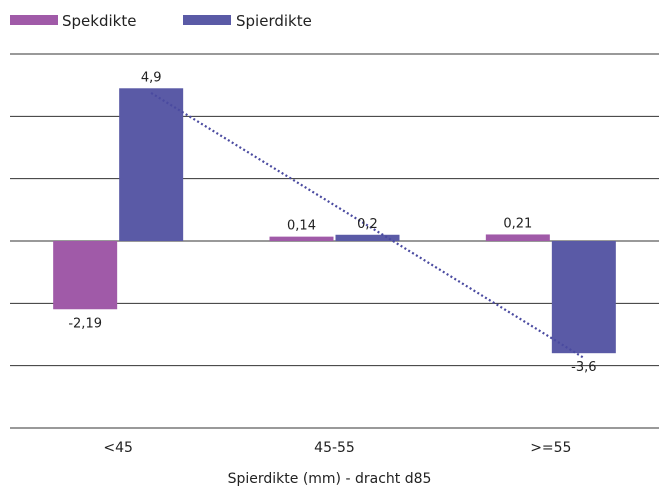 This screenshot has width=659, height=488. Describe the element at coordinates (517, 223) in the screenshot. I see `data-label-spekdikte-2: 0,21` at that location.